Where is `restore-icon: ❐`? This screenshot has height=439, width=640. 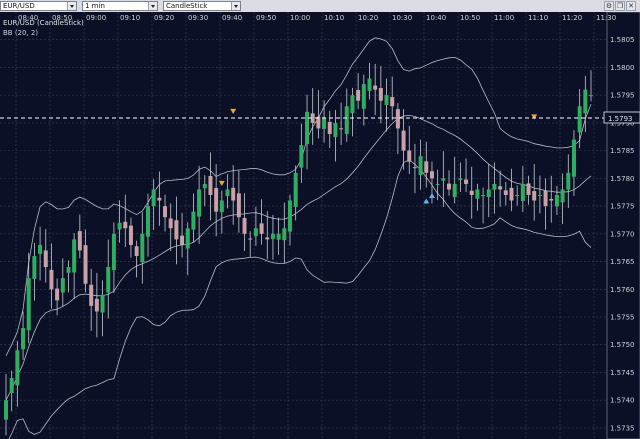
restore-icon: ❐ is located at coordinates (620, 6).